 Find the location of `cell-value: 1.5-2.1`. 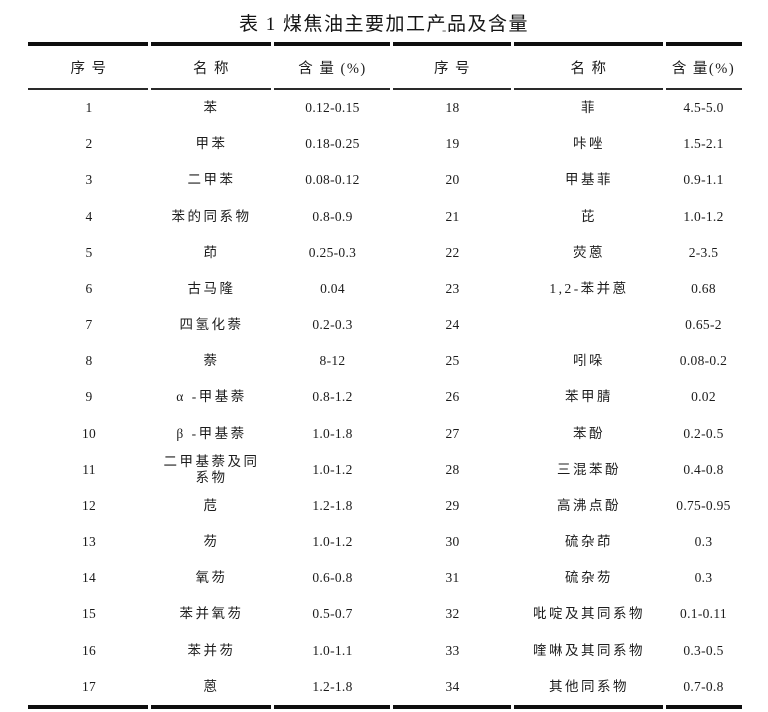

cell-value: 1.5-2.1 is located at coordinates (703, 144).